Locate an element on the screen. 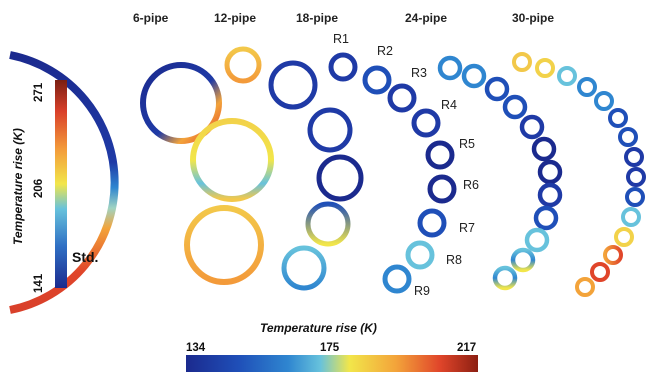 The height and width of the screenshot is (383, 646). bottom-tick-min: 134 is located at coordinates (196, 348).